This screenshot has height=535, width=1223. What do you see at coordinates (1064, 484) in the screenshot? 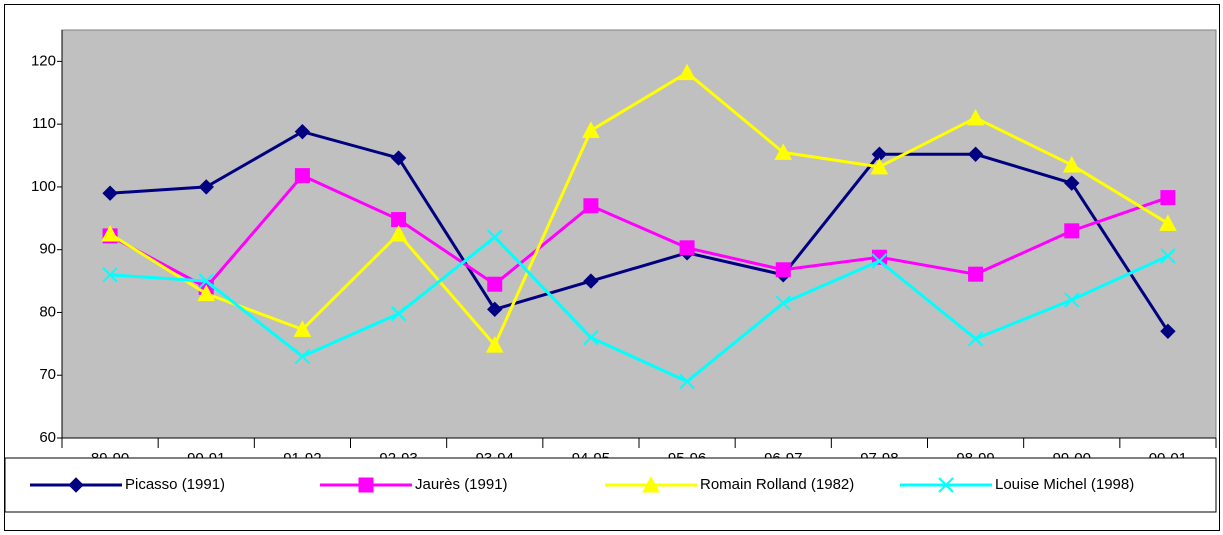
I see `legend-label: Louise Michel (1998)` at bounding box center [1064, 484].